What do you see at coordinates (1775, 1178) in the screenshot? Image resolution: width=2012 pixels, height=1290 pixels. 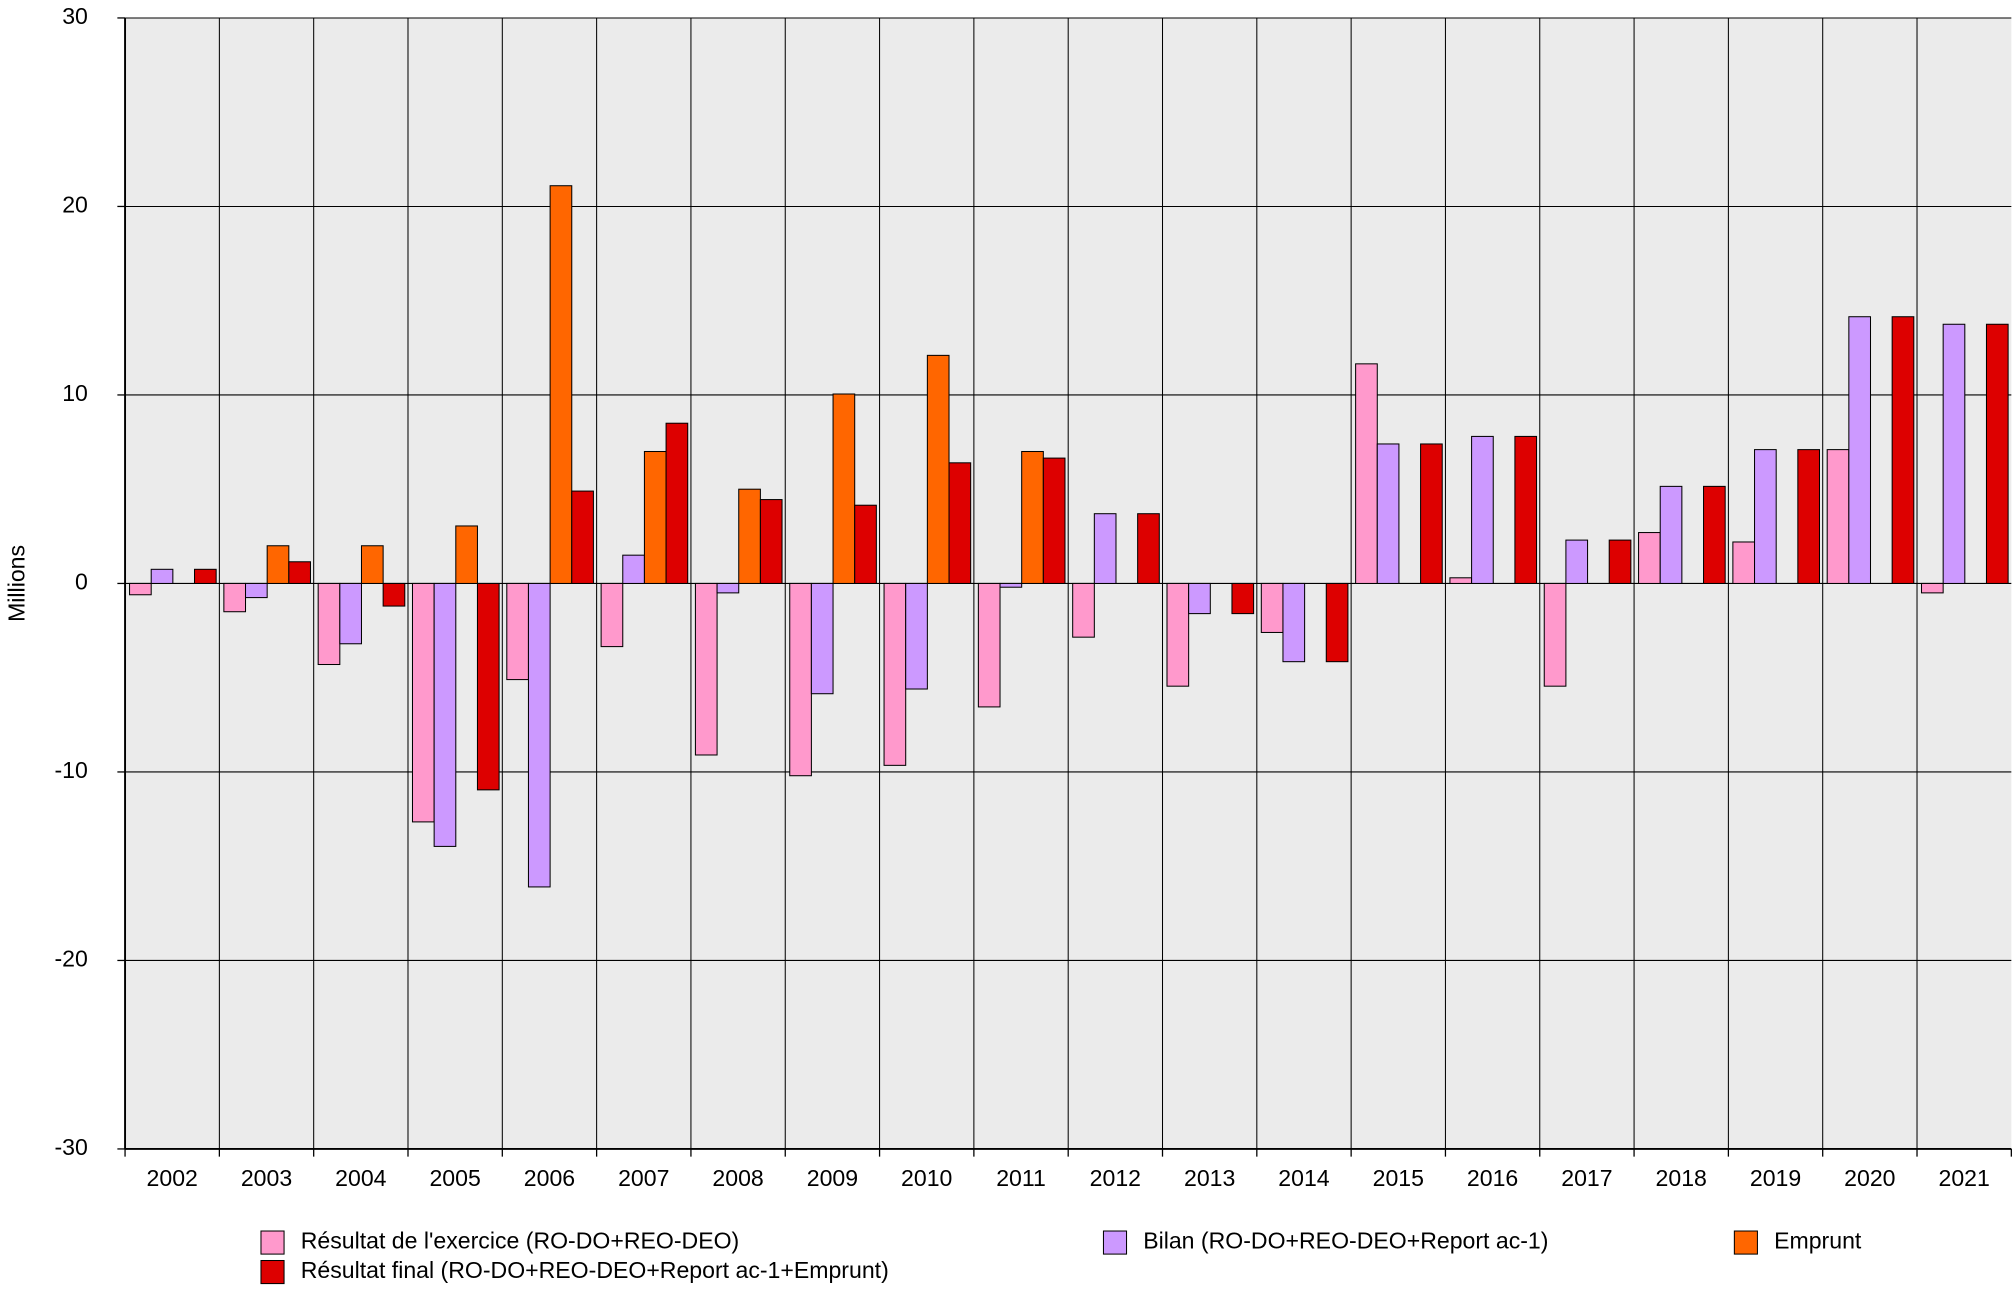 I see `x-tick-label: 2019` at bounding box center [1775, 1178].